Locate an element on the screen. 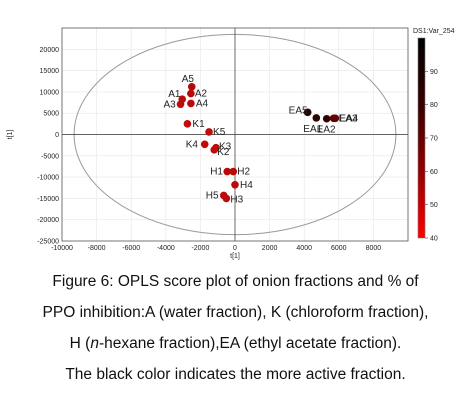 The width and height of the screenshot is (471, 401). data-point-k5 is located at coordinates (209, 132).